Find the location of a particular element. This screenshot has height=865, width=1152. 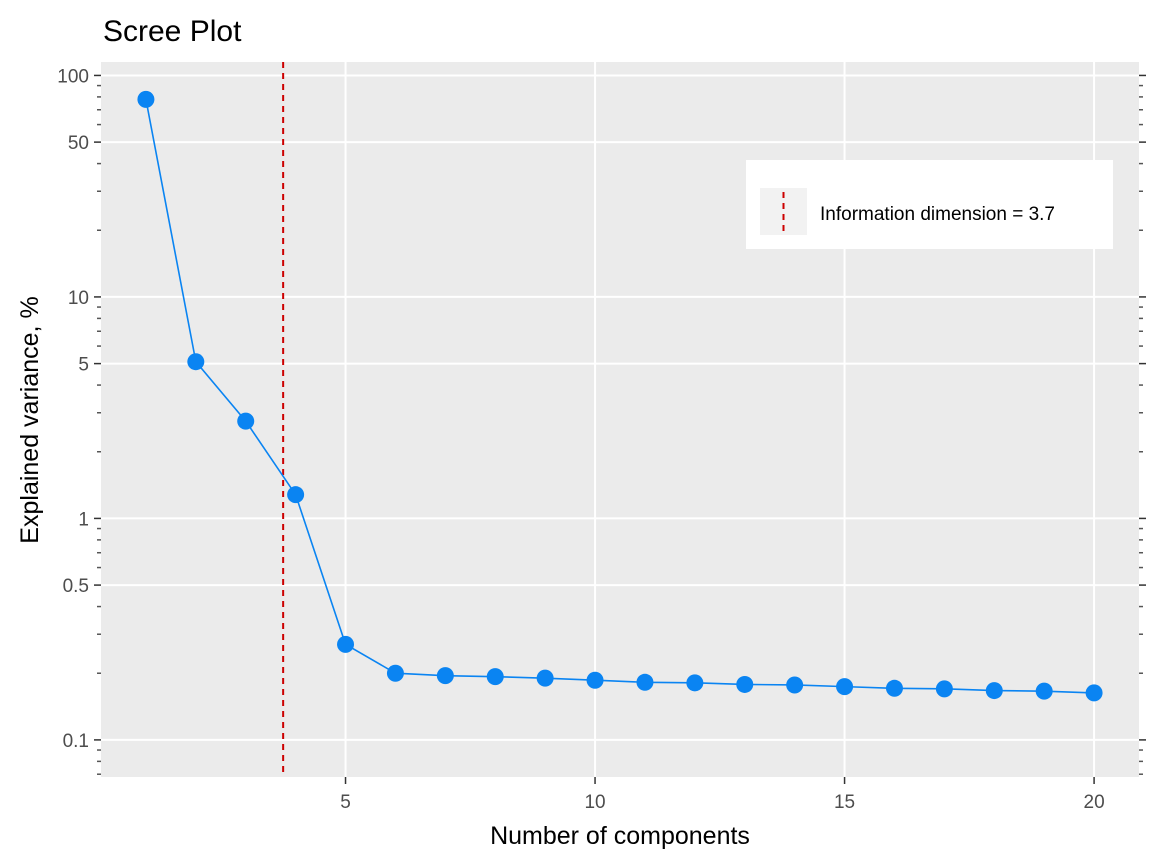

y-tick-label: 50 is located at coordinates (78, 143).